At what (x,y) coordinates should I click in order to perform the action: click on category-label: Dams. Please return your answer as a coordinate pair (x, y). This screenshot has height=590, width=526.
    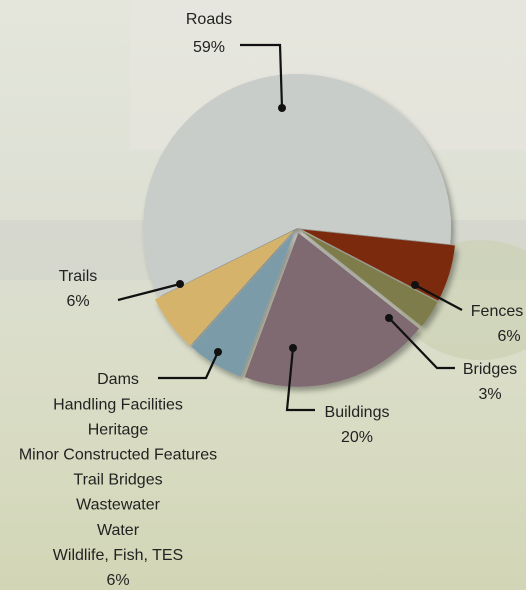
    Looking at the image, I should click on (118, 379).